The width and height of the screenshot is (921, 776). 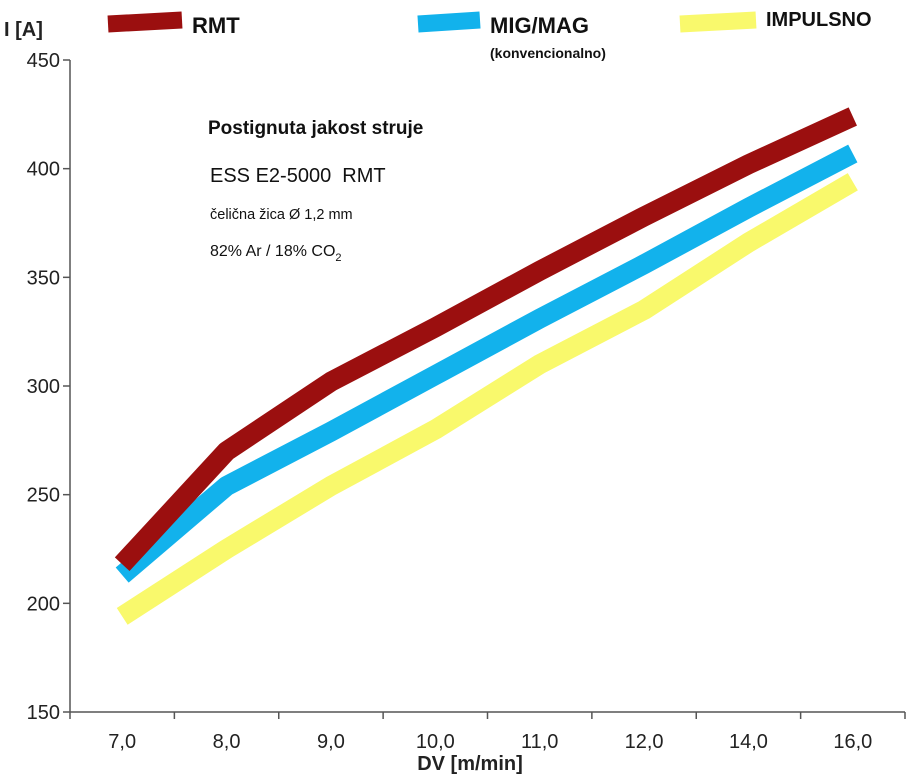 I want to click on legend-swatch-rmt, so click(x=145, y=22).